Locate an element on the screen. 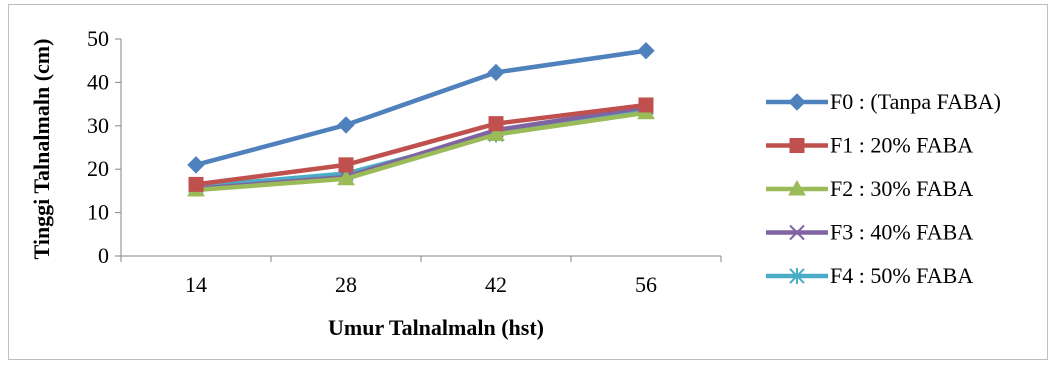 The width and height of the screenshot is (1056, 365). y-tick-label: 10 is located at coordinates (98, 212).